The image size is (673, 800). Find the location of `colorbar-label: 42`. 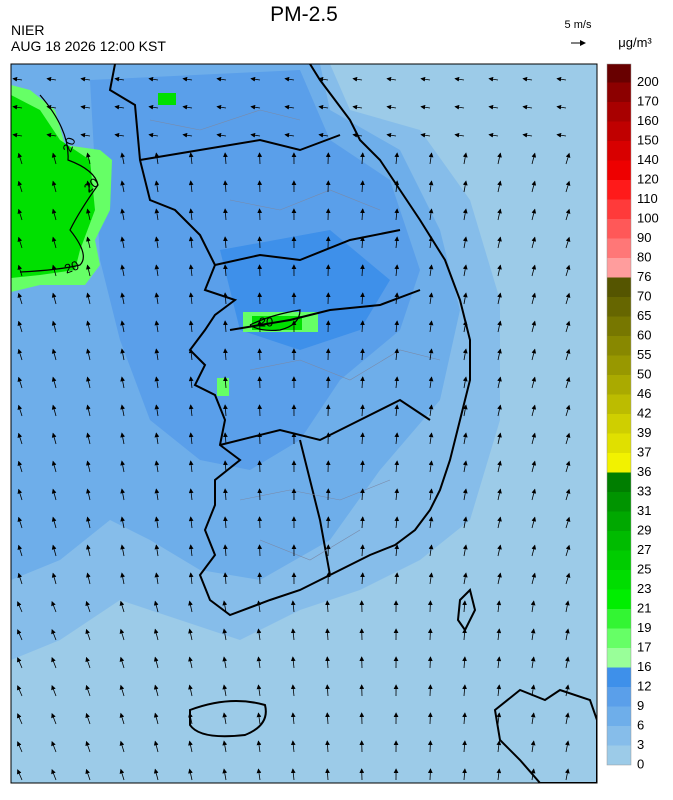

colorbar-label: 42 is located at coordinates (644, 412).